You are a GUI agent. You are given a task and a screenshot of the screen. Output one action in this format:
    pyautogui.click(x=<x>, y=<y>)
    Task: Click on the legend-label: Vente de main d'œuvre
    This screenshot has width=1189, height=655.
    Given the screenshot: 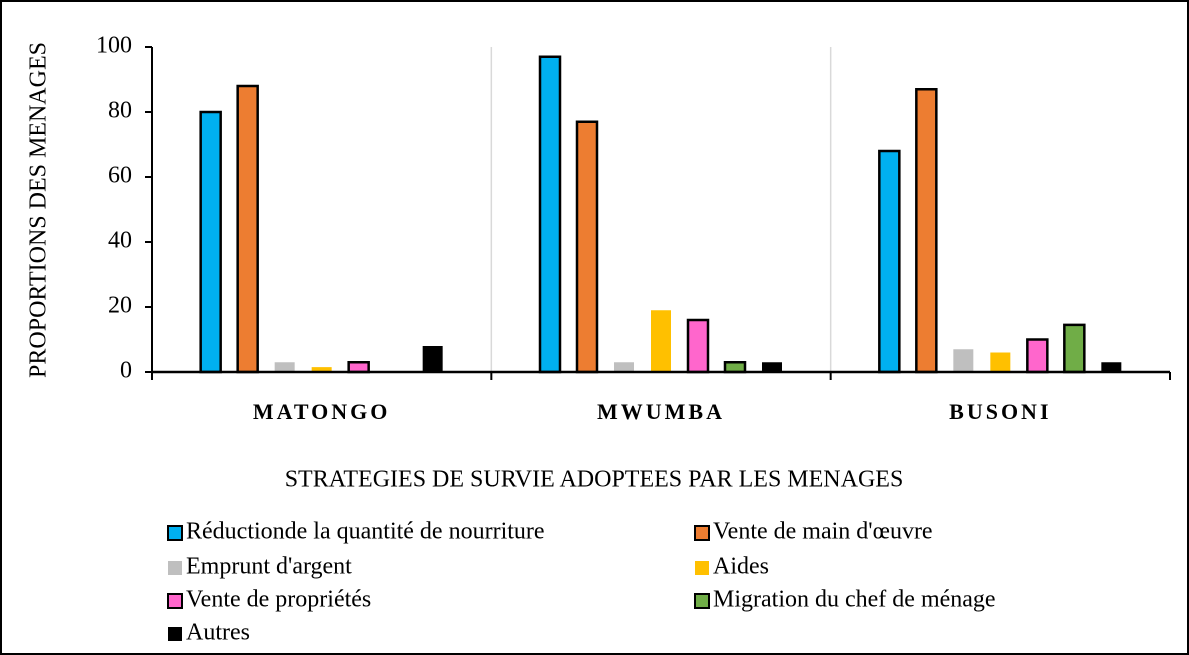 What is the action you would take?
    pyautogui.click(x=823, y=532)
    